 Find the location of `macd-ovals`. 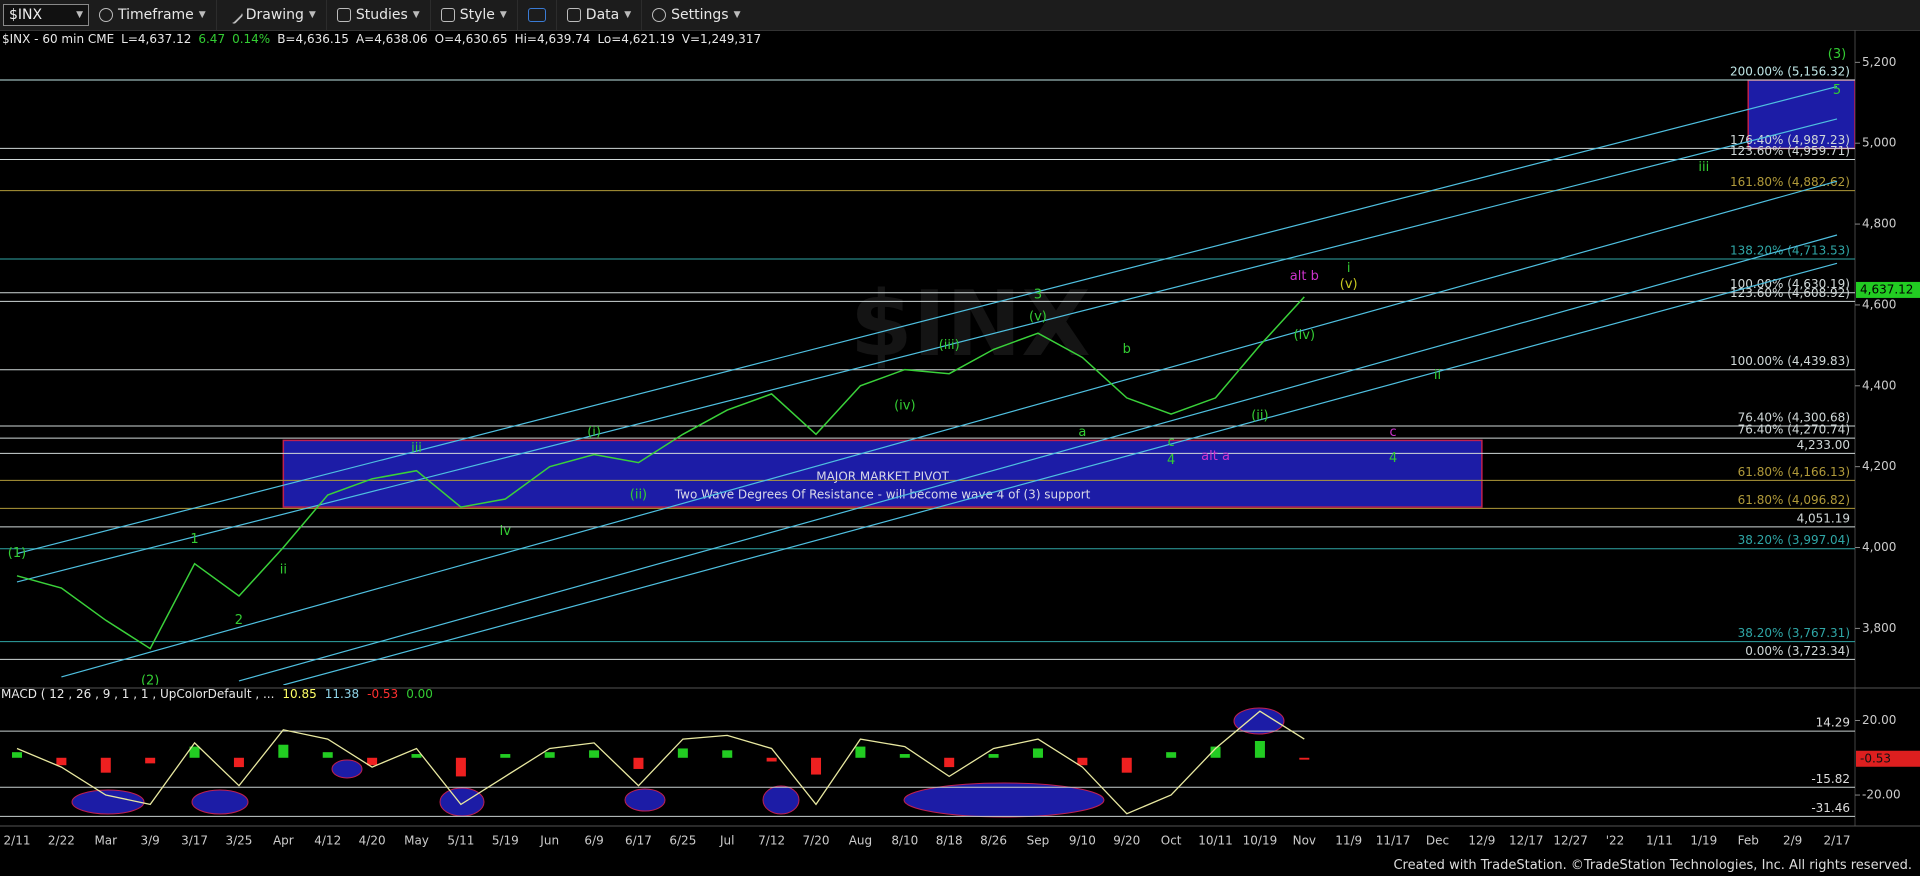

macd-ovals is located at coordinates (678, 762).